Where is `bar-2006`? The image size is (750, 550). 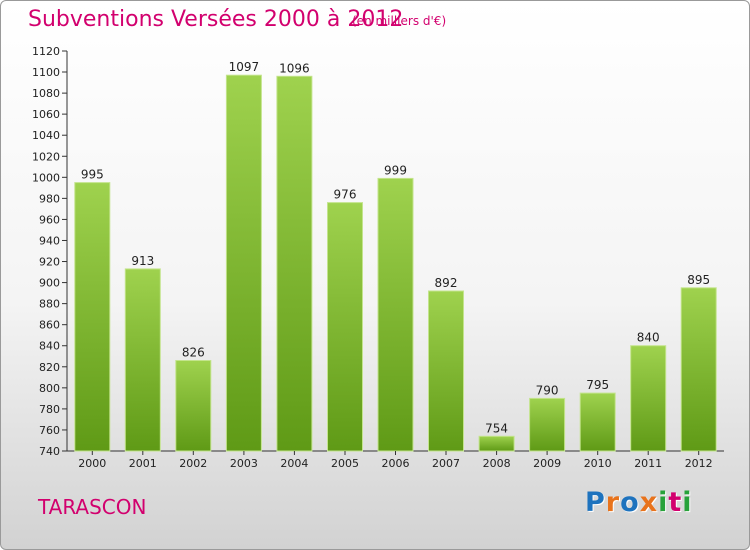
bar-2006 is located at coordinates (395, 314).